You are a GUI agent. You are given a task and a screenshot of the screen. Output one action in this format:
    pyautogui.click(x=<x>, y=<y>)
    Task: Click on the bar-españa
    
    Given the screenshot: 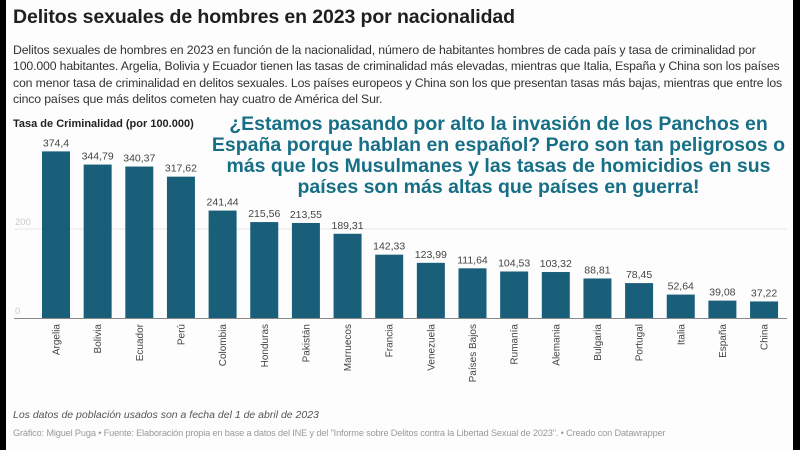 What is the action you would take?
    pyautogui.click(x=722, y=309)
    